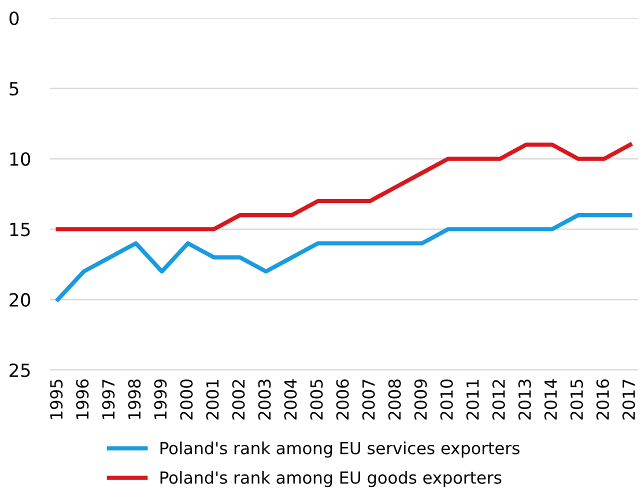 The image size is (642, 504). Describe the element at coordinates (394, 399) in the screenshot. I see `x-tick-label: 2008` at that location.